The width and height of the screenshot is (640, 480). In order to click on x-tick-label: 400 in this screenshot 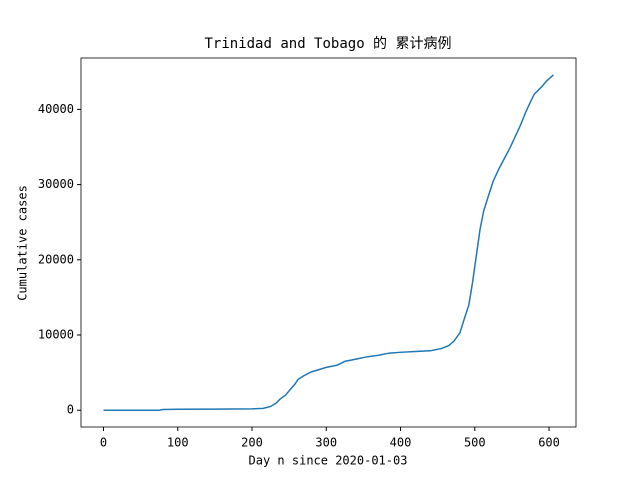, I will do `click(401, 443)`.